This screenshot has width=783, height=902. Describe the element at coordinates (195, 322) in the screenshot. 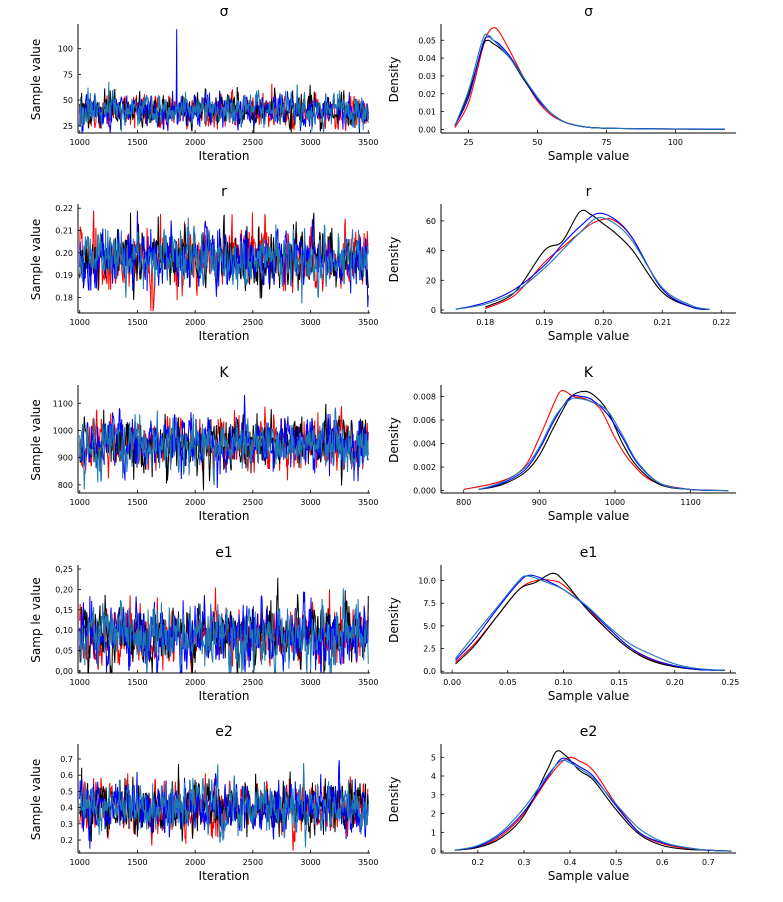

I see `trace-r-xtick-label: 2000` at that location.